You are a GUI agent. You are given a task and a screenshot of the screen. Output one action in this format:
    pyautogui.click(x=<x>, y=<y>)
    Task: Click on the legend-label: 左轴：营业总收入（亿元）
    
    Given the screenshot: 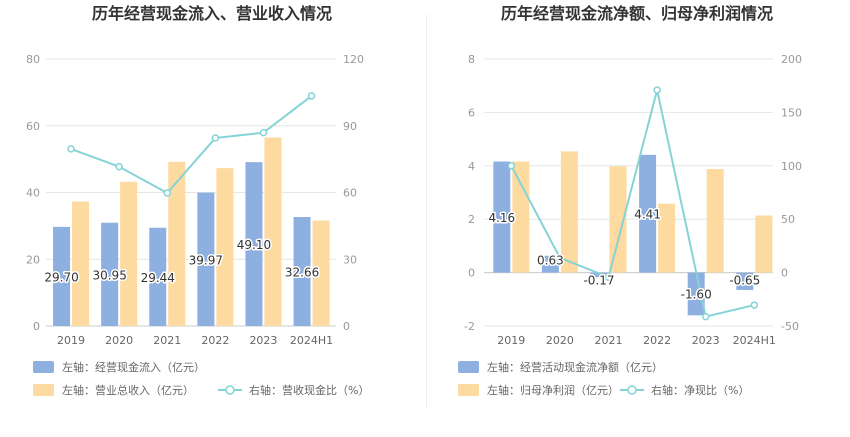 What is the action you would take?
    pyautogui.click(x=128, y=390)
    